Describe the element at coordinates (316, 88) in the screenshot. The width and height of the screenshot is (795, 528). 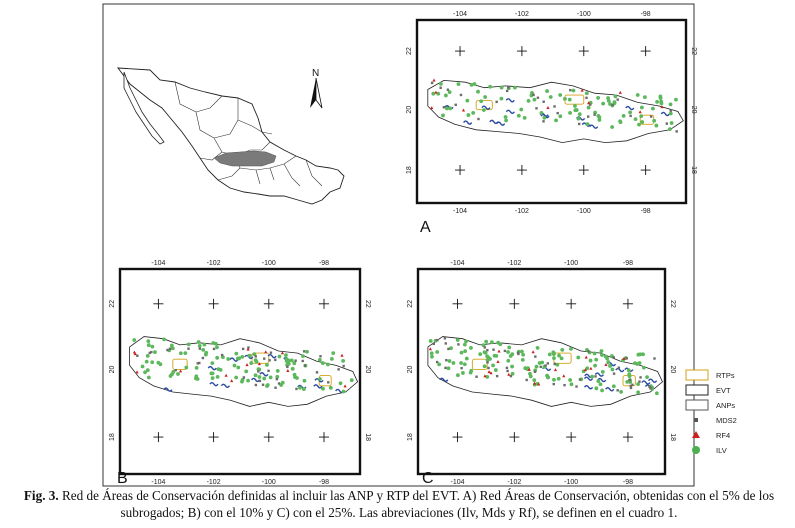
I see `north-arrow-icon: N` at that location.